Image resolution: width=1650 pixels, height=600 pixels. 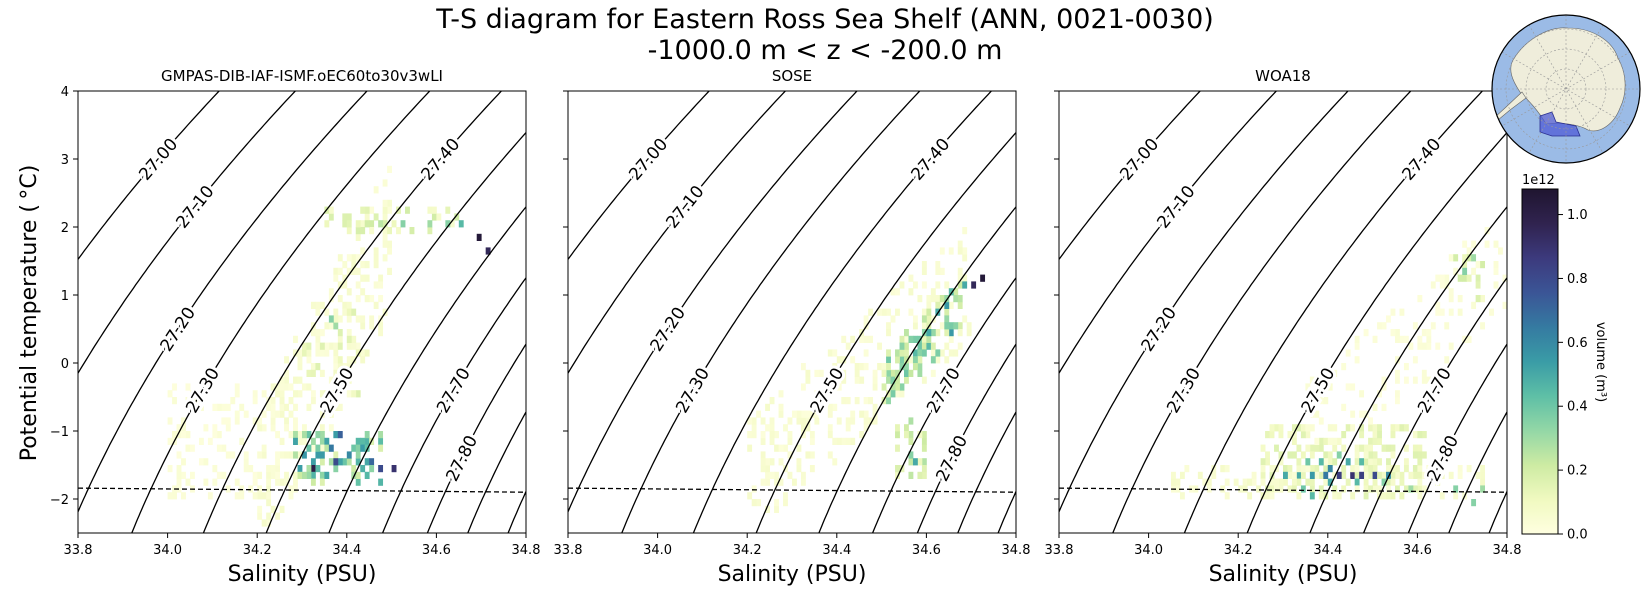 I want to click on panel-title: WOA18, so click(x=1283, y=76).